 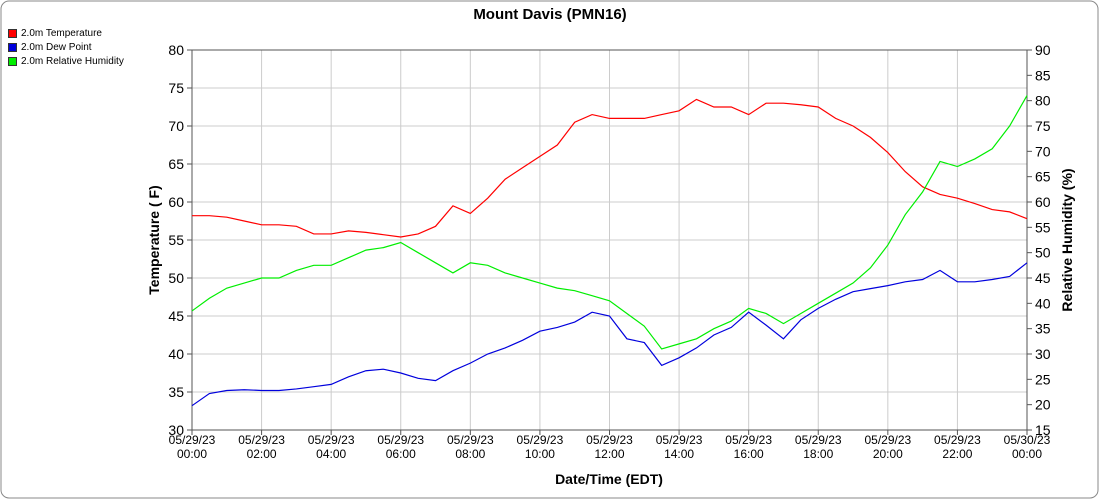 What do you see at coordinates (549, 14) in the screenshot?
I see `chart-title: Mount Davis (PMN16)` at bounding box center [549, 14].